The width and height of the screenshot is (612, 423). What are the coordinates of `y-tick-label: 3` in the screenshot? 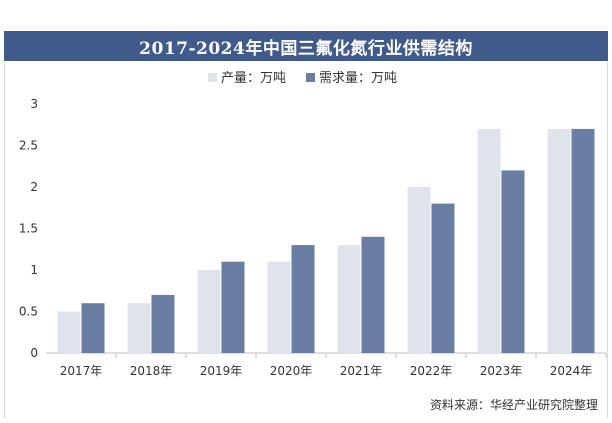 It's located at (34, 104).